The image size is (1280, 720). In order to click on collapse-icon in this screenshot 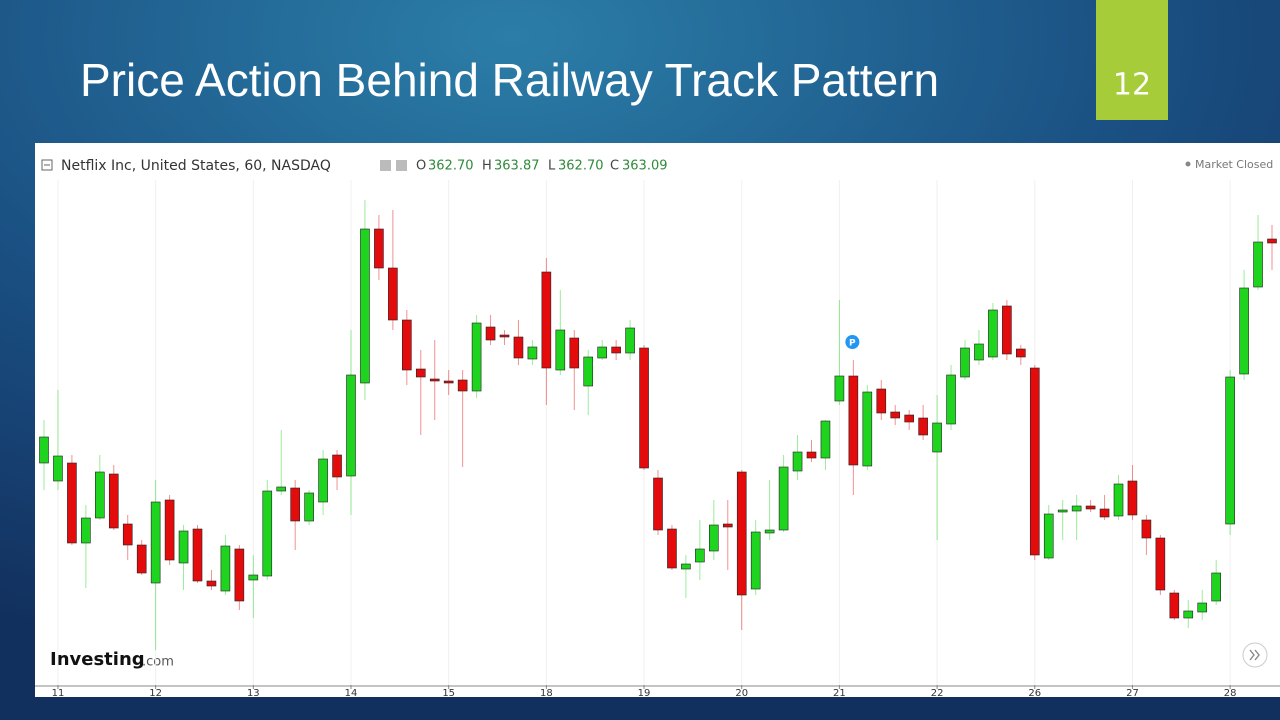, I will do `click(47, 165)`.